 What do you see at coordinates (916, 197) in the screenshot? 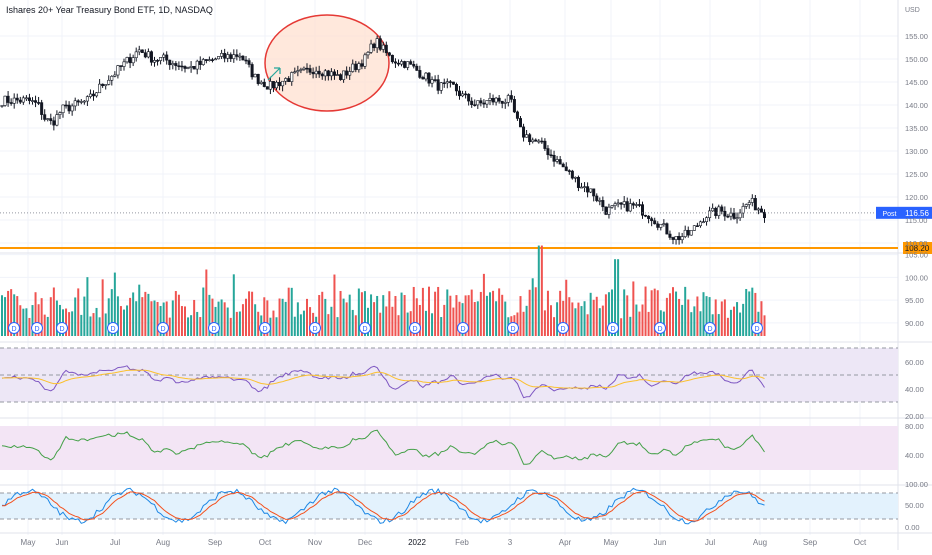
I see `price-tick-label: 120.00` at bounding box center [916, 197].